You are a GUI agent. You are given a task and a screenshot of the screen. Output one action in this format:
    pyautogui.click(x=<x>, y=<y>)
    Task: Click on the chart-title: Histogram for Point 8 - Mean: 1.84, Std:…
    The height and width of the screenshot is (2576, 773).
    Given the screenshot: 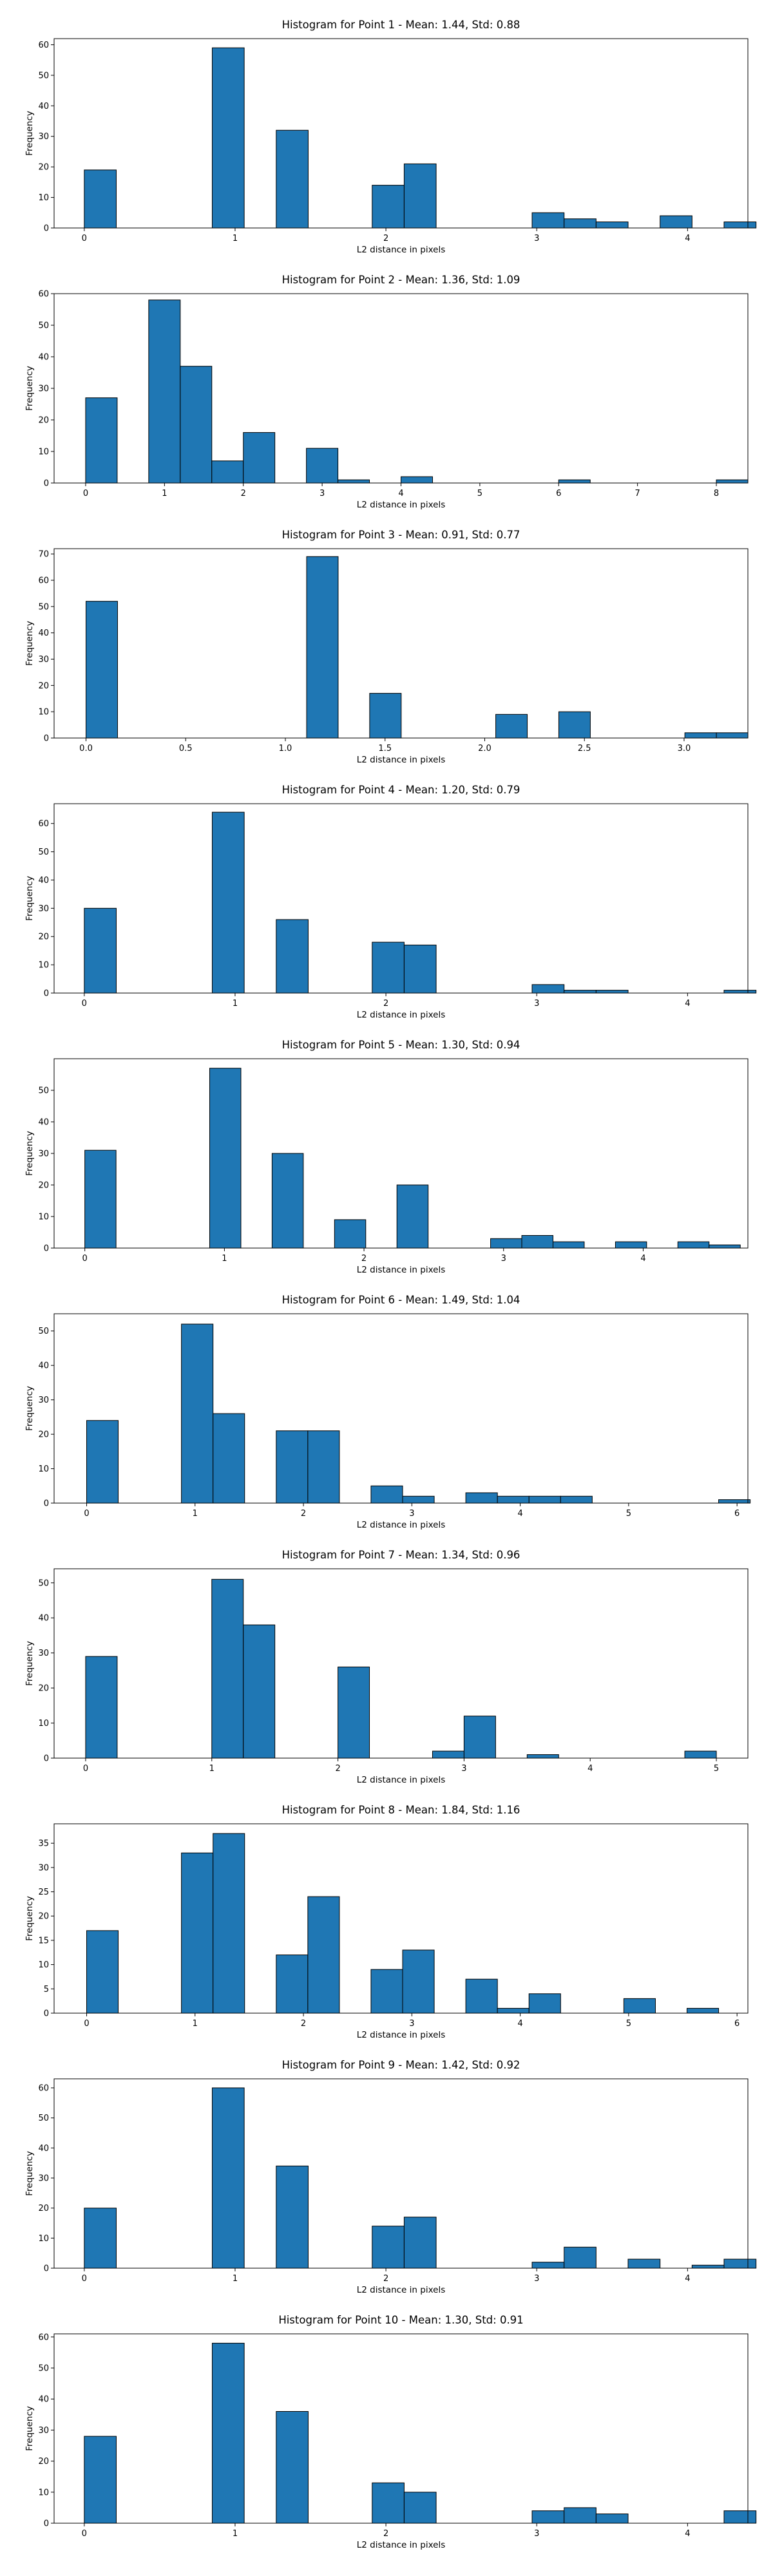 What is the action you would take?
    pyautogui.click(x=401, y=1810)
    